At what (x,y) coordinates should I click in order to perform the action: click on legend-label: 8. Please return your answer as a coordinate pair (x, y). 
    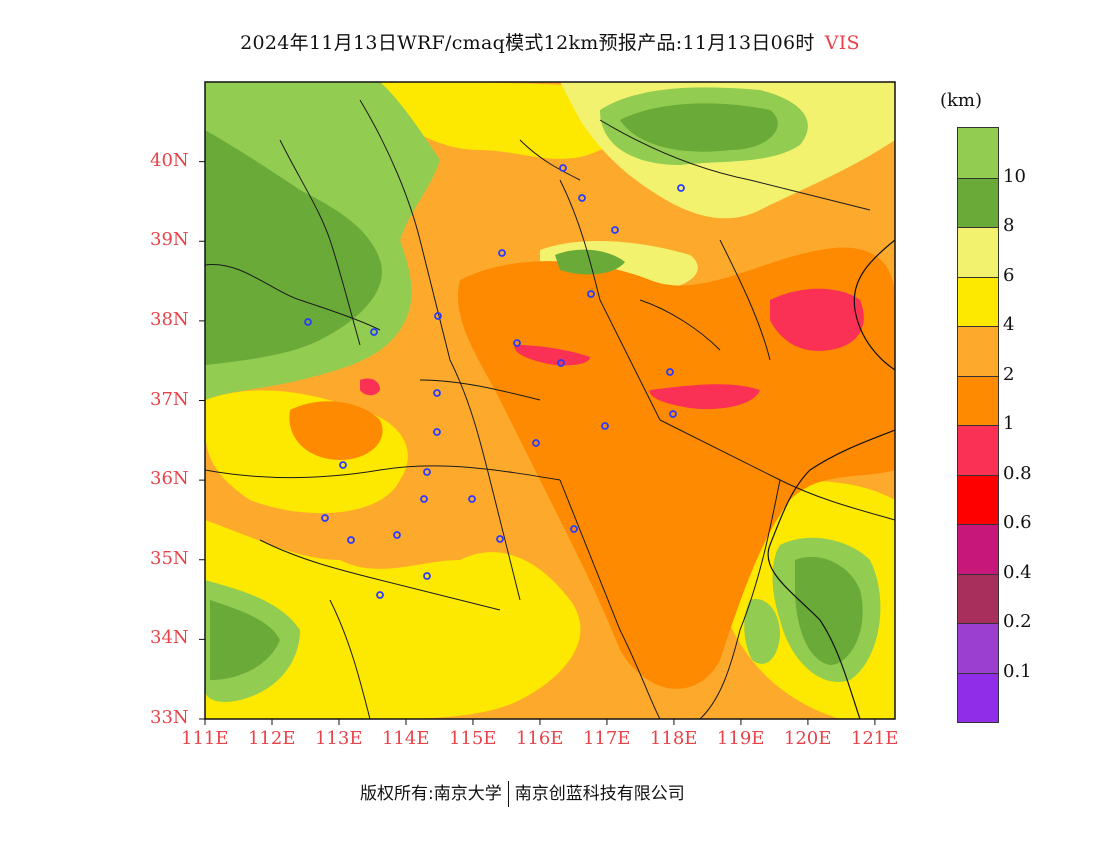
    Looking at the image, I should click on (1009, 225).